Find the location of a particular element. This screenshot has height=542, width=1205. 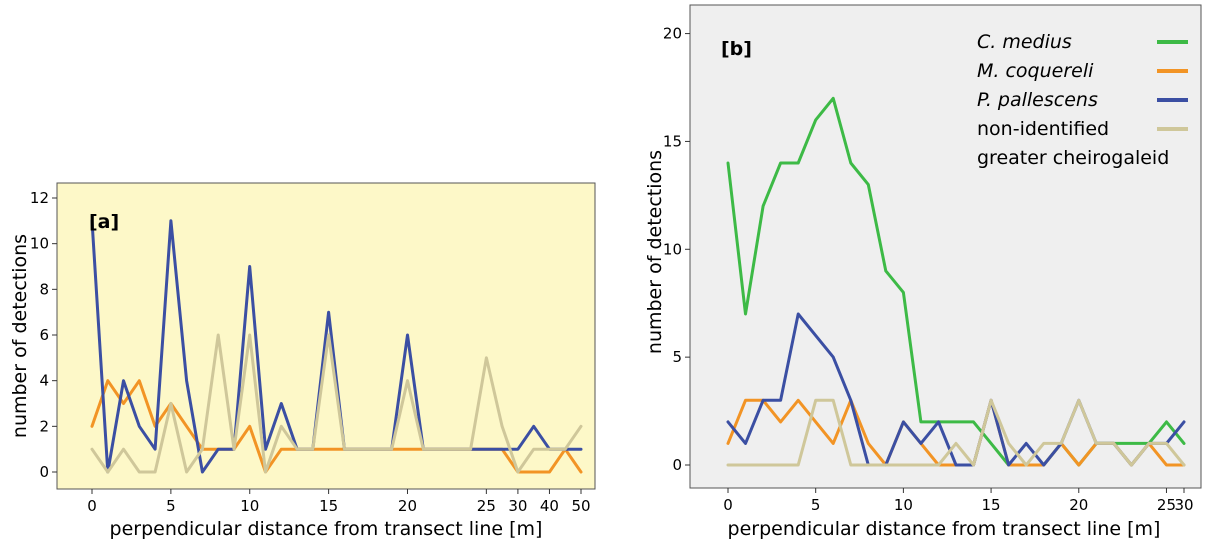

panel-b-y-axis-label: number of detections is located at coordinates (655, 252).